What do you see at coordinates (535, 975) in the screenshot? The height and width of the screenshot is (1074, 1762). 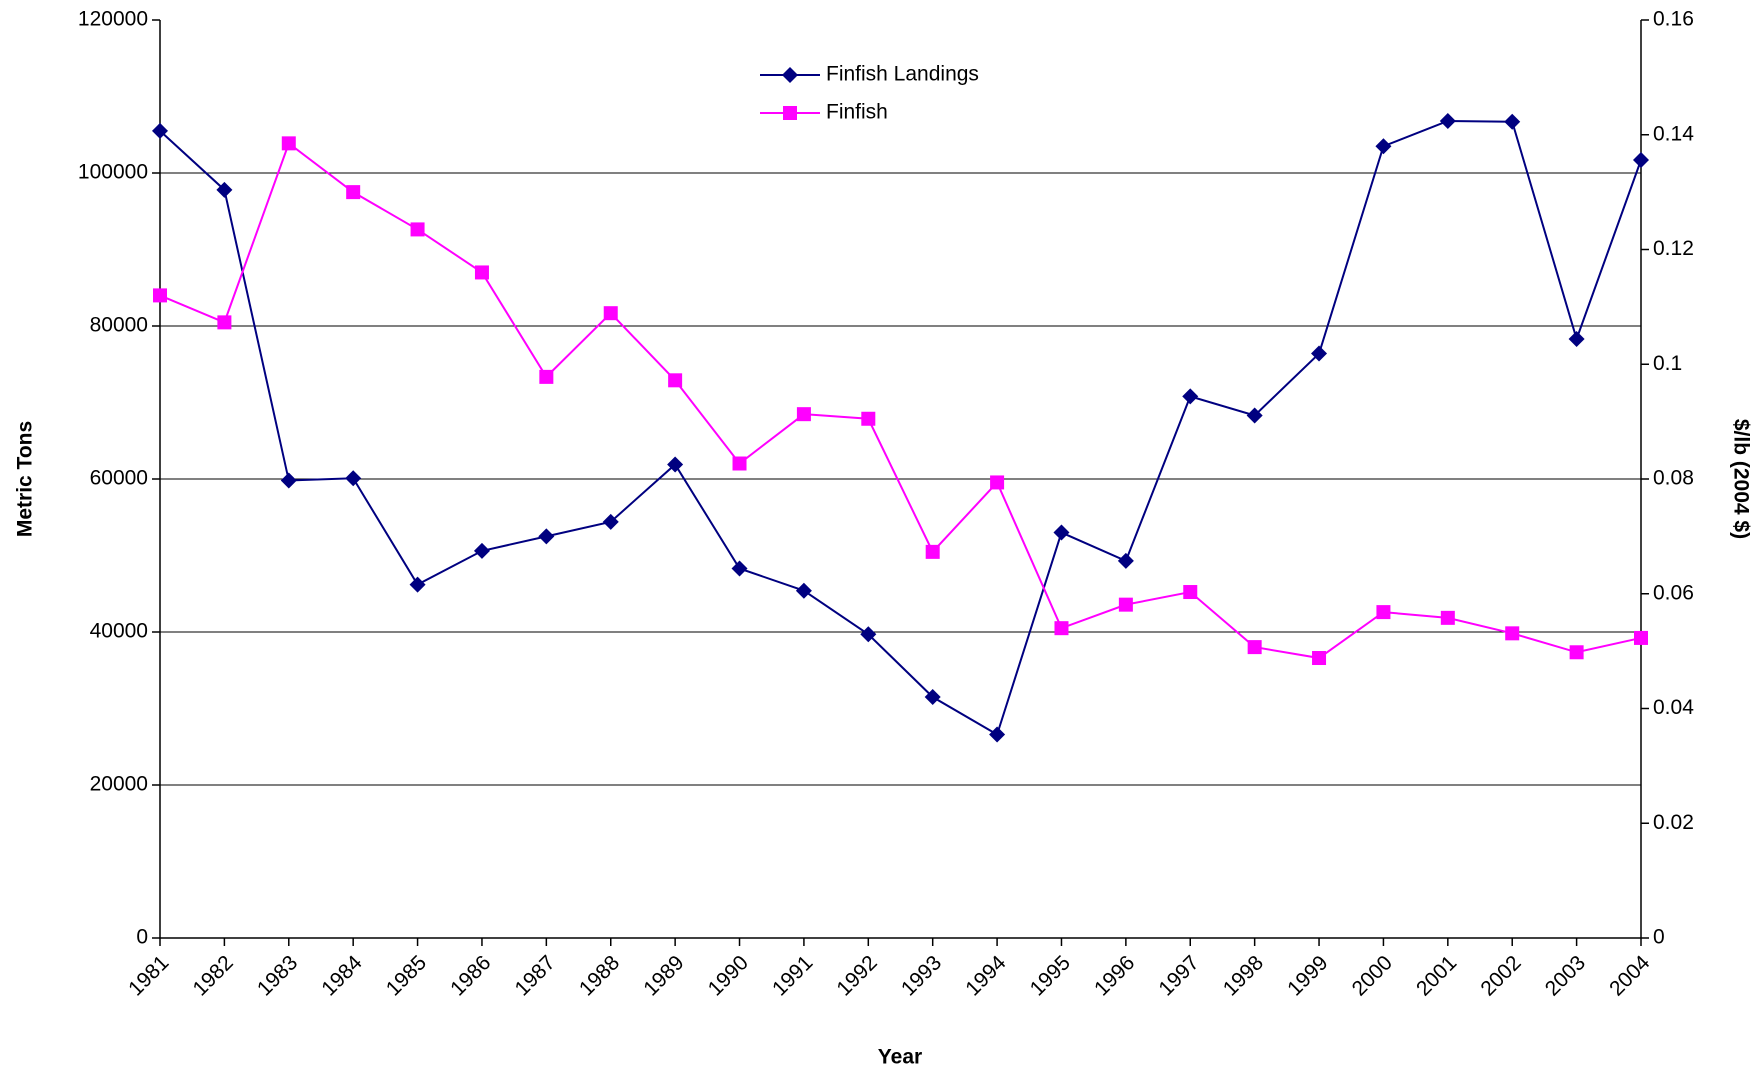 I see `x-tick-label: 1987` at bounding box center [535, 975].